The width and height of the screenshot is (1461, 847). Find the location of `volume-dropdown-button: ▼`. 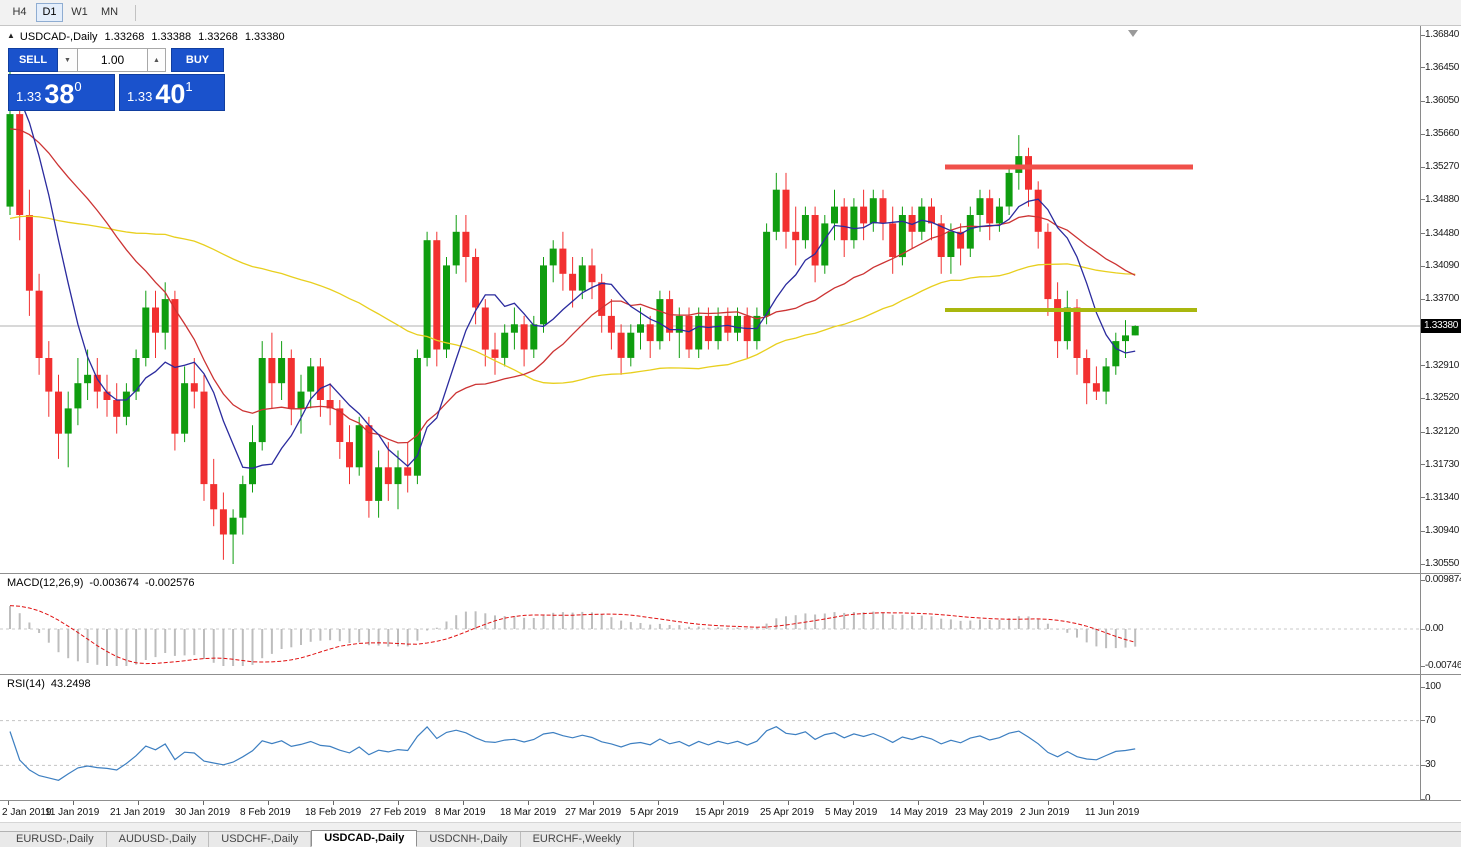

volume-dropdown-button: ▼ is located at coordinates (68, 60).